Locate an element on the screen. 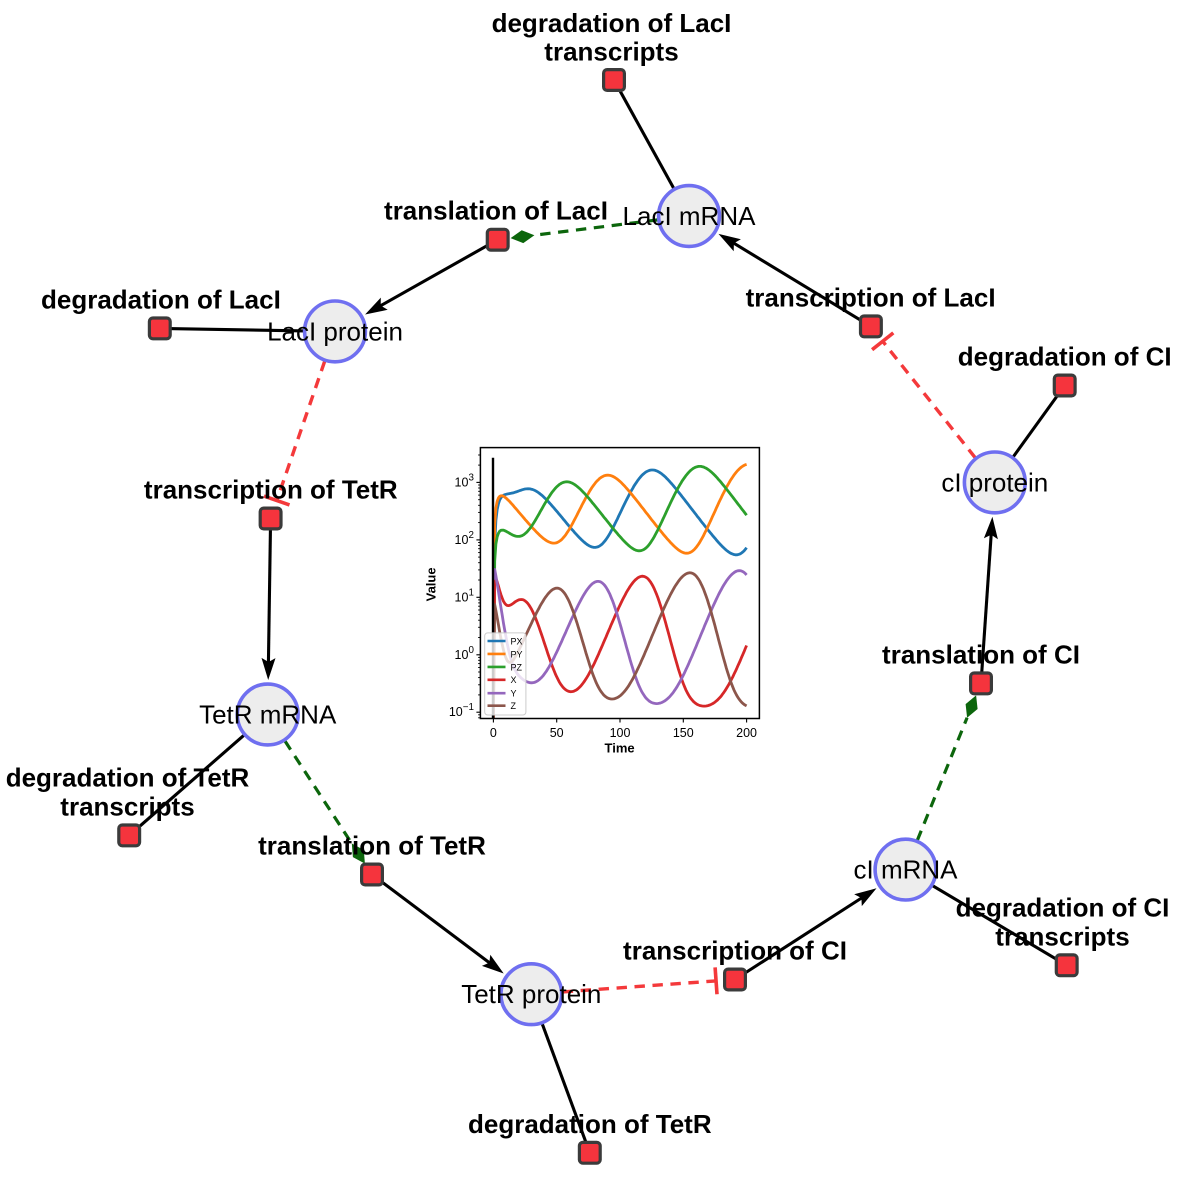 The image size is (1189, 1200). svg-text: translation of LacI is located at coordinates (496, 211).